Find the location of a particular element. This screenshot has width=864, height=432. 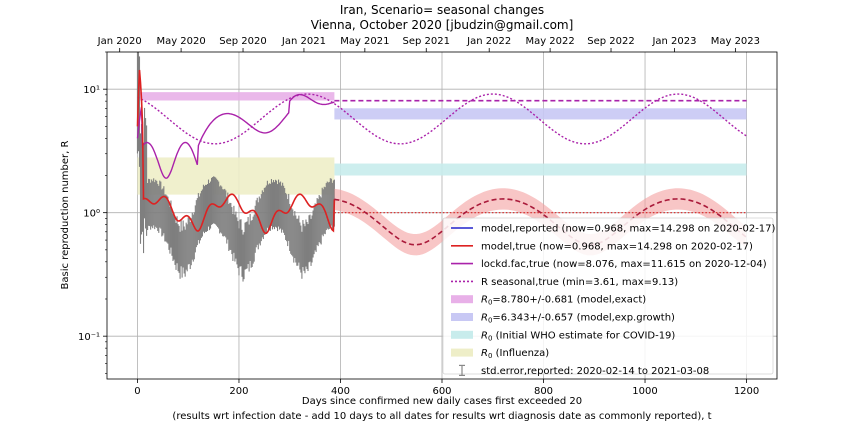

top-tick-label: Jan 2020 is located at coordinates (119, 41).